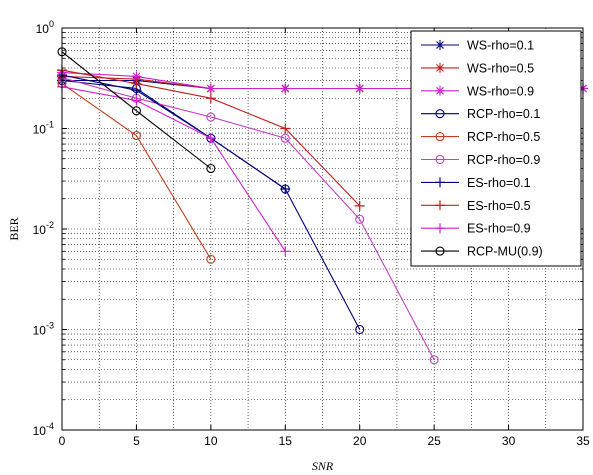 The width and height of the screenshot is (593, 475). I want to click on legend-item: RCP-MU(0.9), so click(482, 252).